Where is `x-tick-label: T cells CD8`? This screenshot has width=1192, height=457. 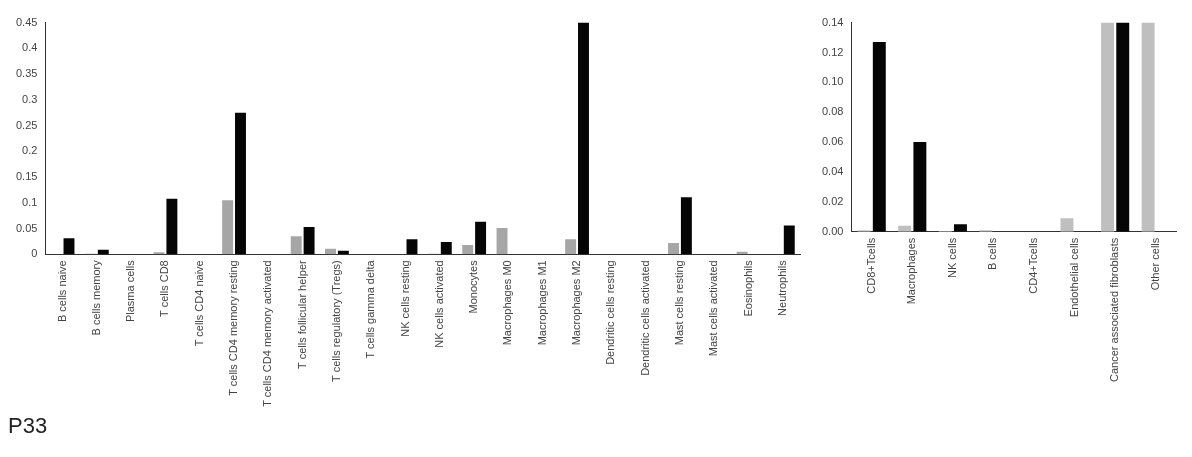
x-tick-label: T cells CD8 is located at coordinates (164, 288).